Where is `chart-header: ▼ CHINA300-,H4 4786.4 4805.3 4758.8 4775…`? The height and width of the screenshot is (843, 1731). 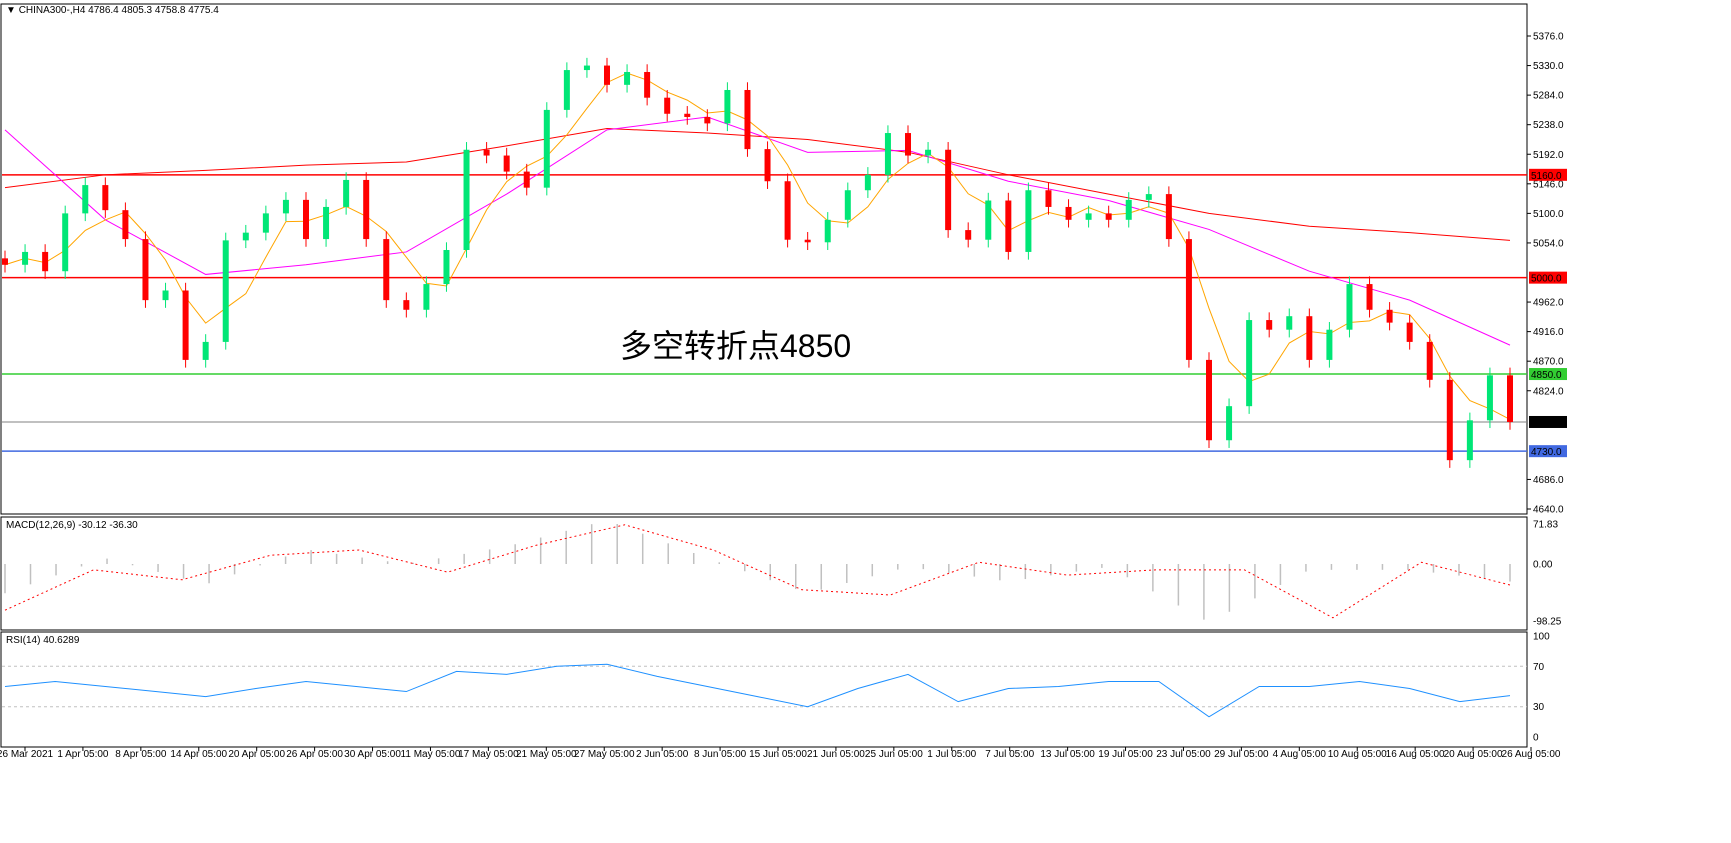
chart-header: ▼ CHINA300-,H4 4786.4 4805.3 4758.8 4775… is located at coordinates (112, 10).